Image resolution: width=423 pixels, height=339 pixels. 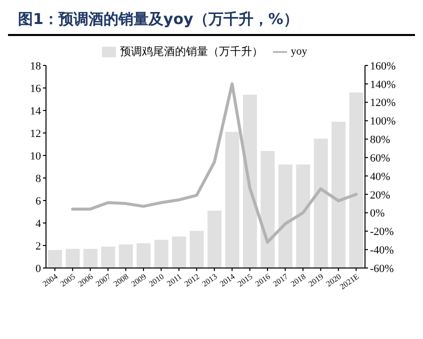 What do you see at coordinates (280, 280) in the screenshot?
I see `x-tick-label: 2017` at bounding box center [280, 280].